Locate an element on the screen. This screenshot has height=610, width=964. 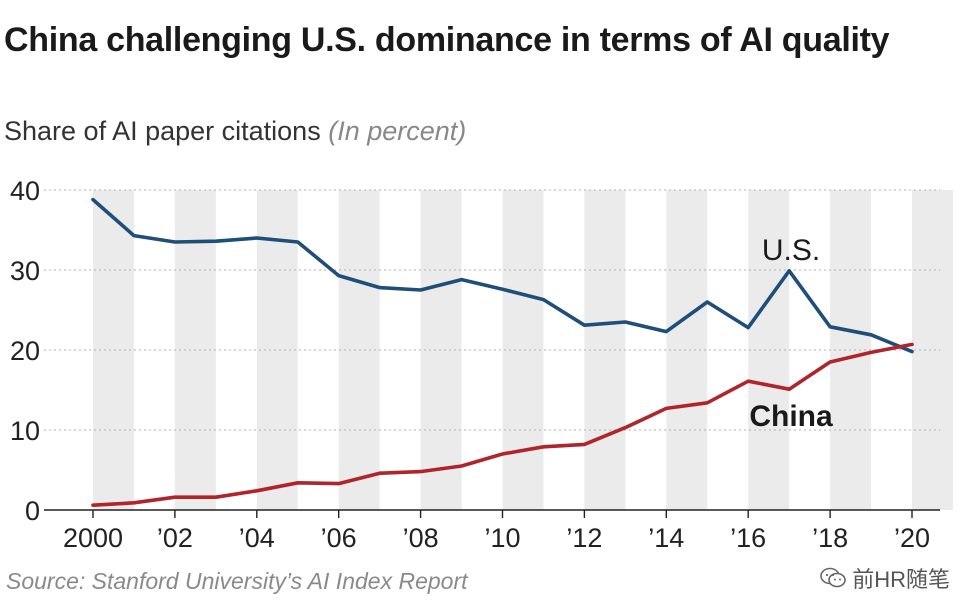
series-labels: U.S. China is located at coordinates (791, 333).